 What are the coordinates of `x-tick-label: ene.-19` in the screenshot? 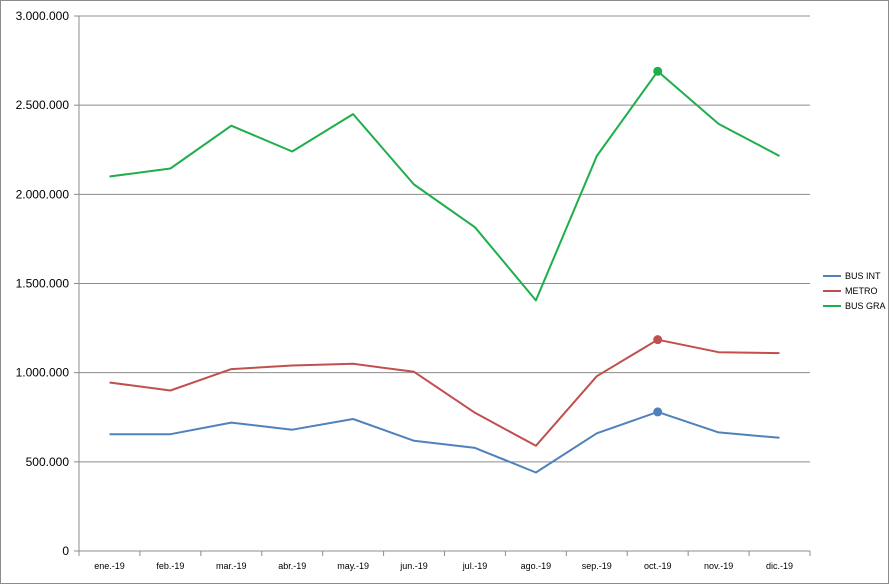 It's located at (109, 566).